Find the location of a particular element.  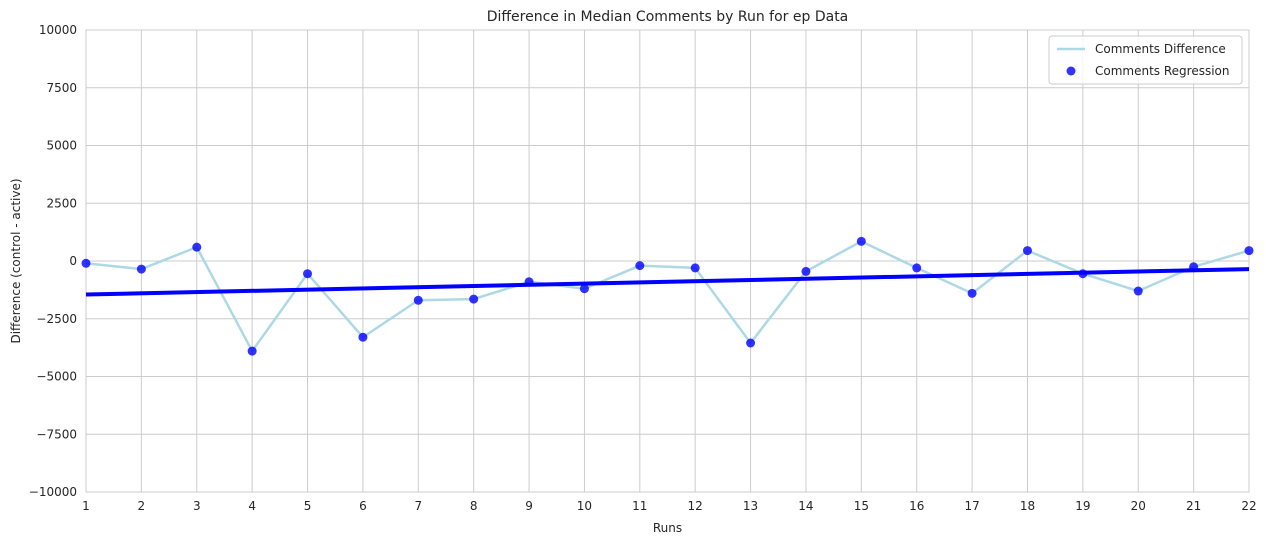

legend-box is located at coordinates (1145, 60).